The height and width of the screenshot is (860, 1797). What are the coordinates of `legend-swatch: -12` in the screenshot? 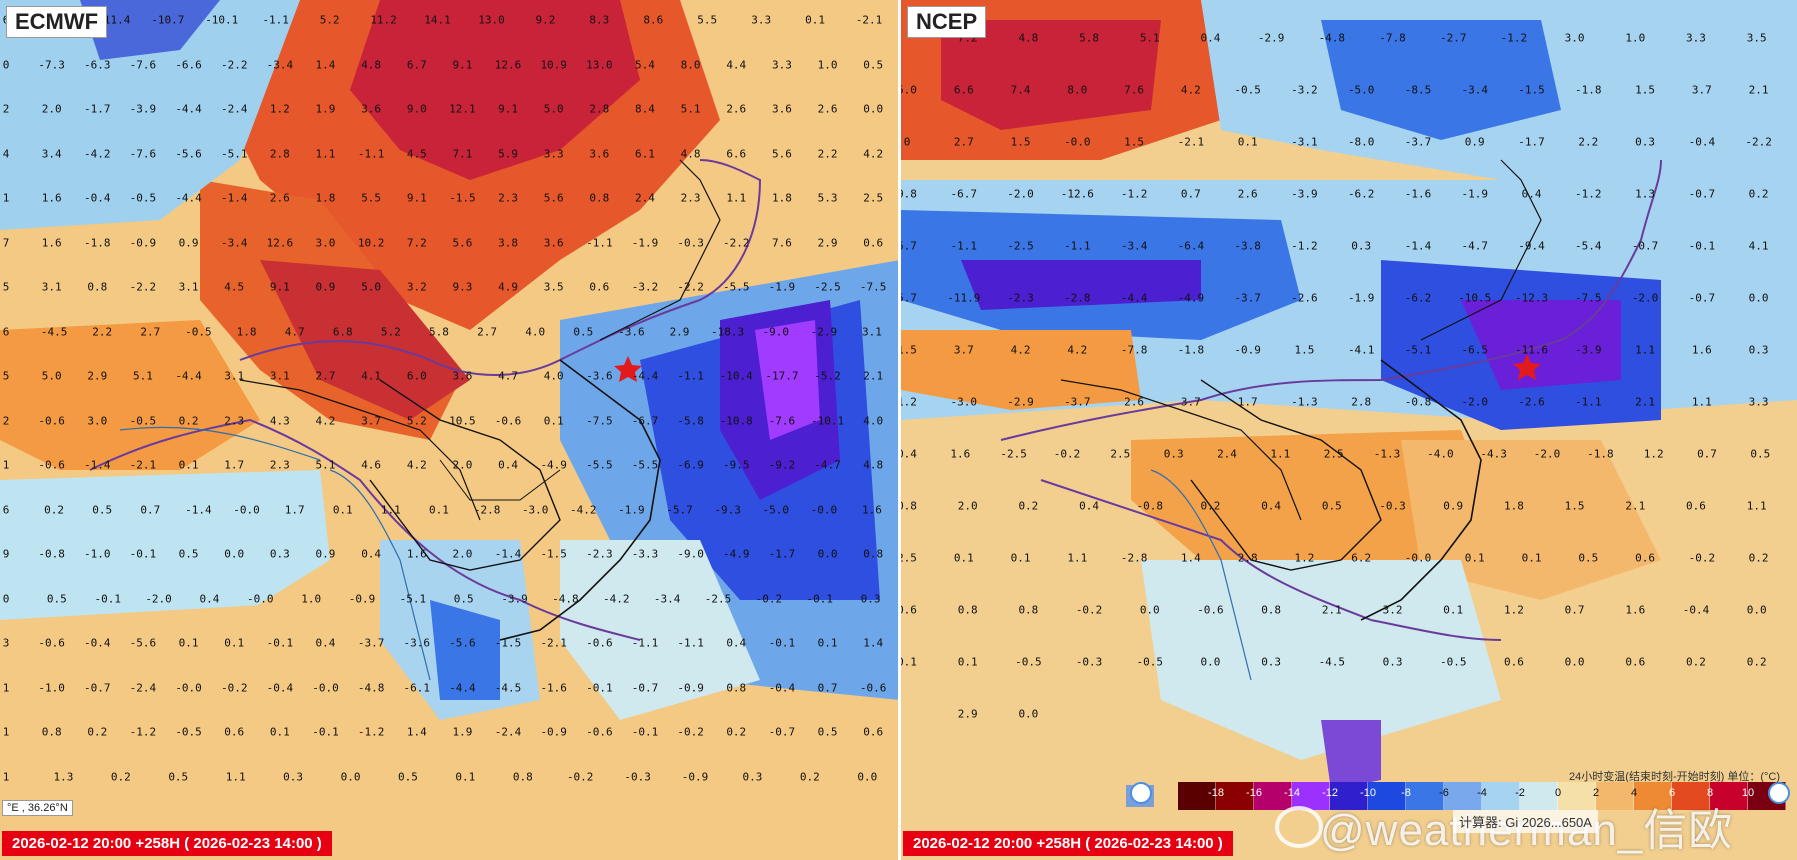 It's located at (1345, 796).